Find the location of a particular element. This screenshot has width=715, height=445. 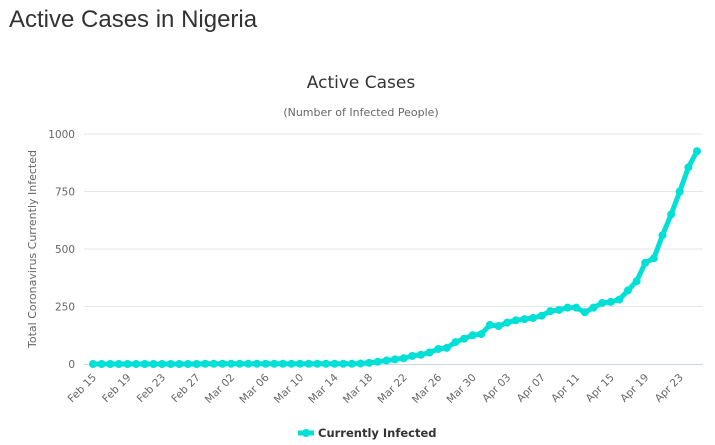

x-tick-label: Mar 30 is located at coordinates (461, 389).